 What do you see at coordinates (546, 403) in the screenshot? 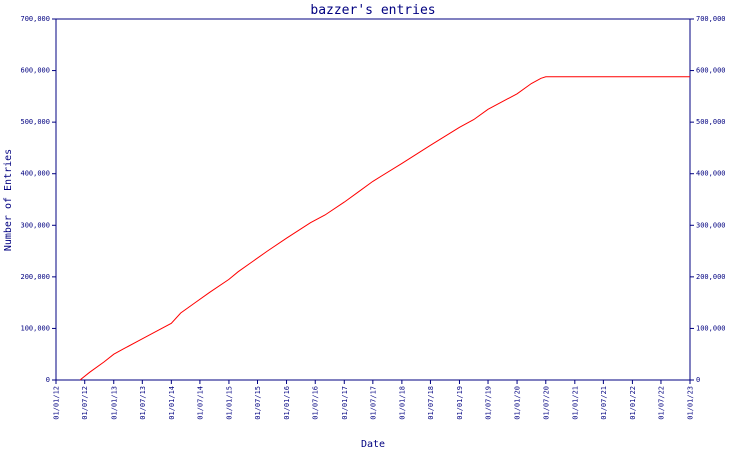
I see `x-tick-label: 01/07/20` at bounding box center [546, 403].